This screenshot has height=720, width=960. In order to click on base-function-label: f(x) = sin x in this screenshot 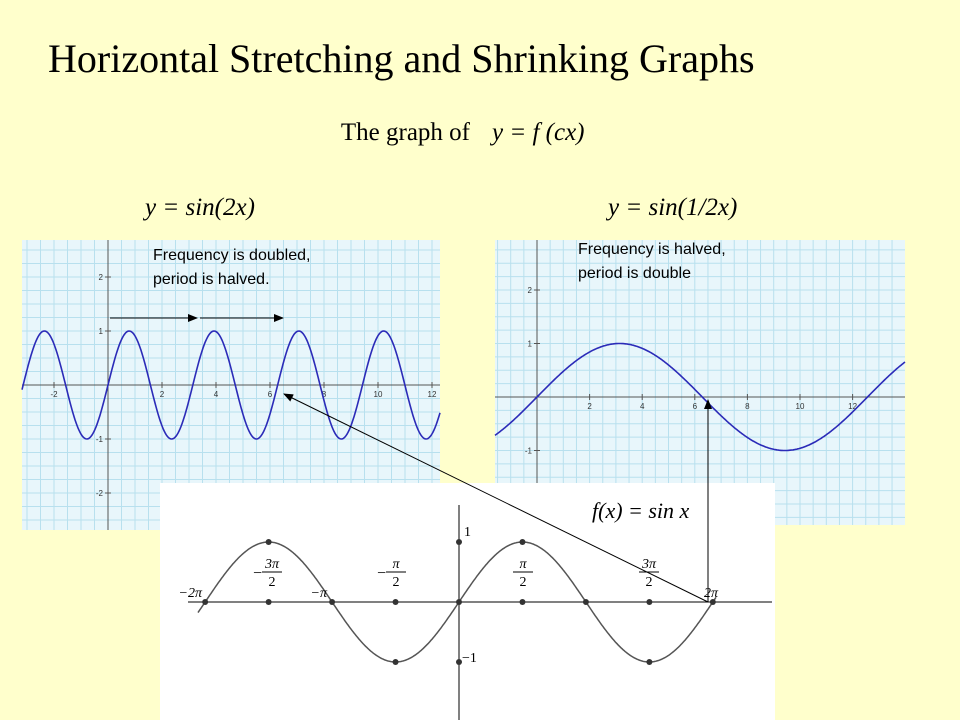, I will do `click(641, 510)`.